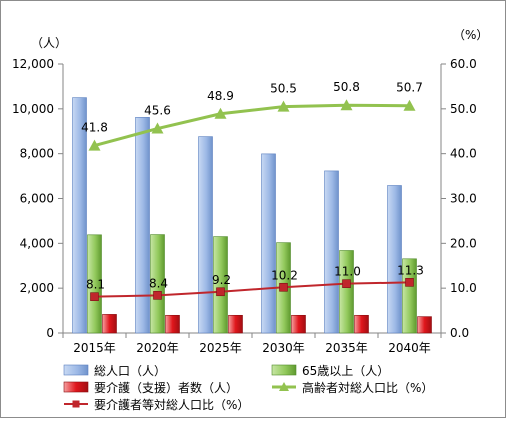 The image size is (506, 421). What do you see at coordinates (463, 109) in the screenshot?
I see `y-right-tick-label: 50.0` at bounding box center [463, 109].